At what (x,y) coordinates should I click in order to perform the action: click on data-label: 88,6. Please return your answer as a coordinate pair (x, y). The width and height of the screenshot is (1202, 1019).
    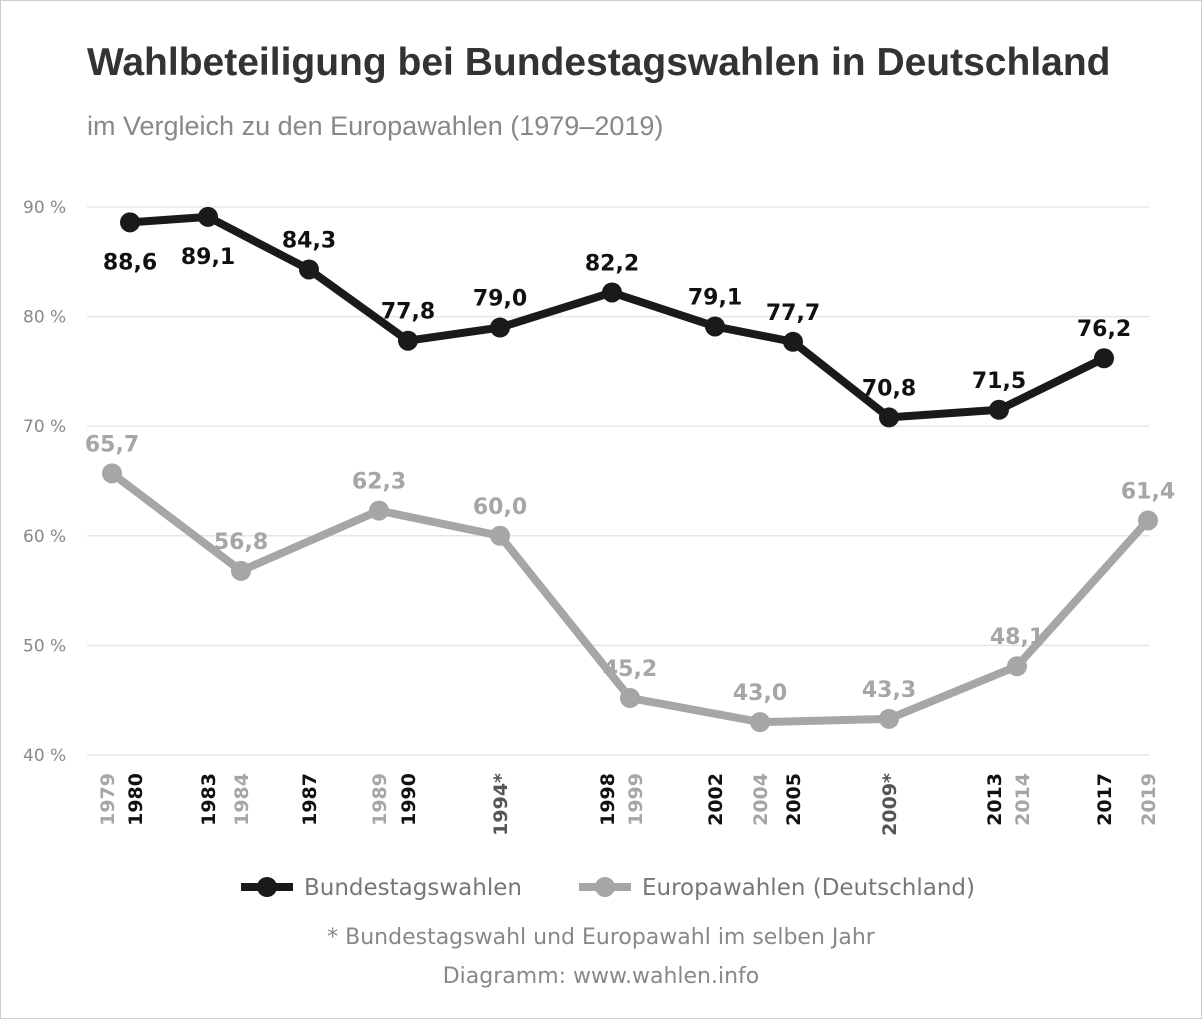
    Looking at the image, I should click on (130, 262).